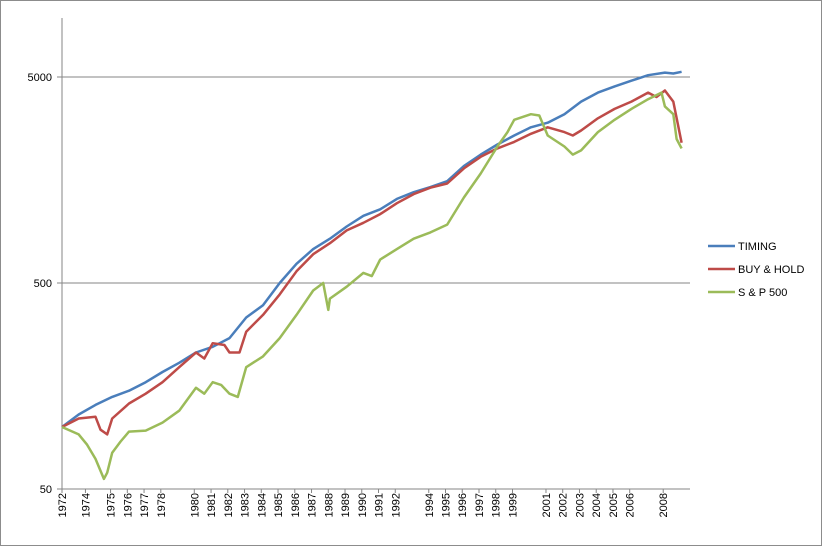 The width and height of the screenshot is (822, 546). I want to click on x-tick-label: 1983, so click(246, 505).